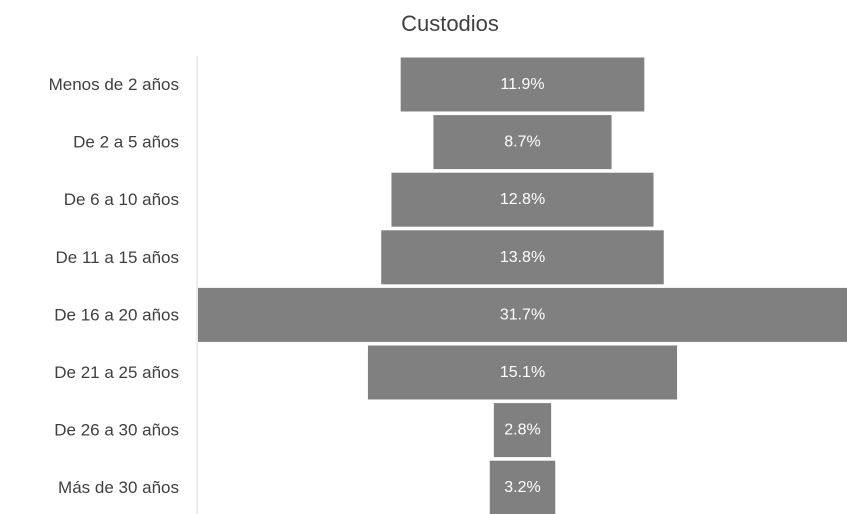 This screenshot has width=847, height=514. What do you see at coordinates (118, 257) in the screenshot?
I see `category-label: De 11 a 15 años` at bounding box center [118, 257].